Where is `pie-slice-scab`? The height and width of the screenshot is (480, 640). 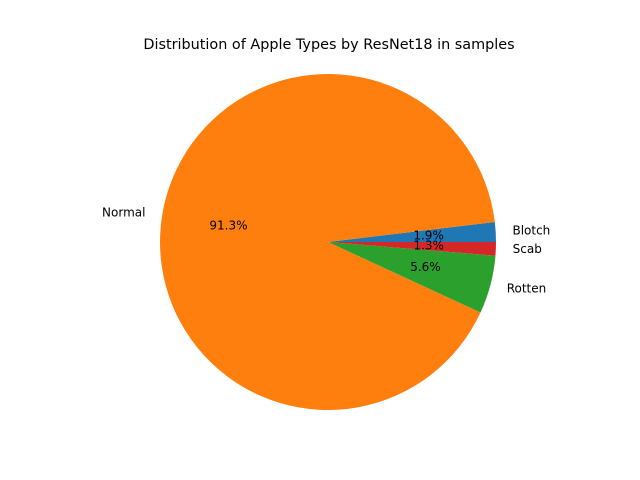 pie-slice-scab is located at coordinates (412, 249).